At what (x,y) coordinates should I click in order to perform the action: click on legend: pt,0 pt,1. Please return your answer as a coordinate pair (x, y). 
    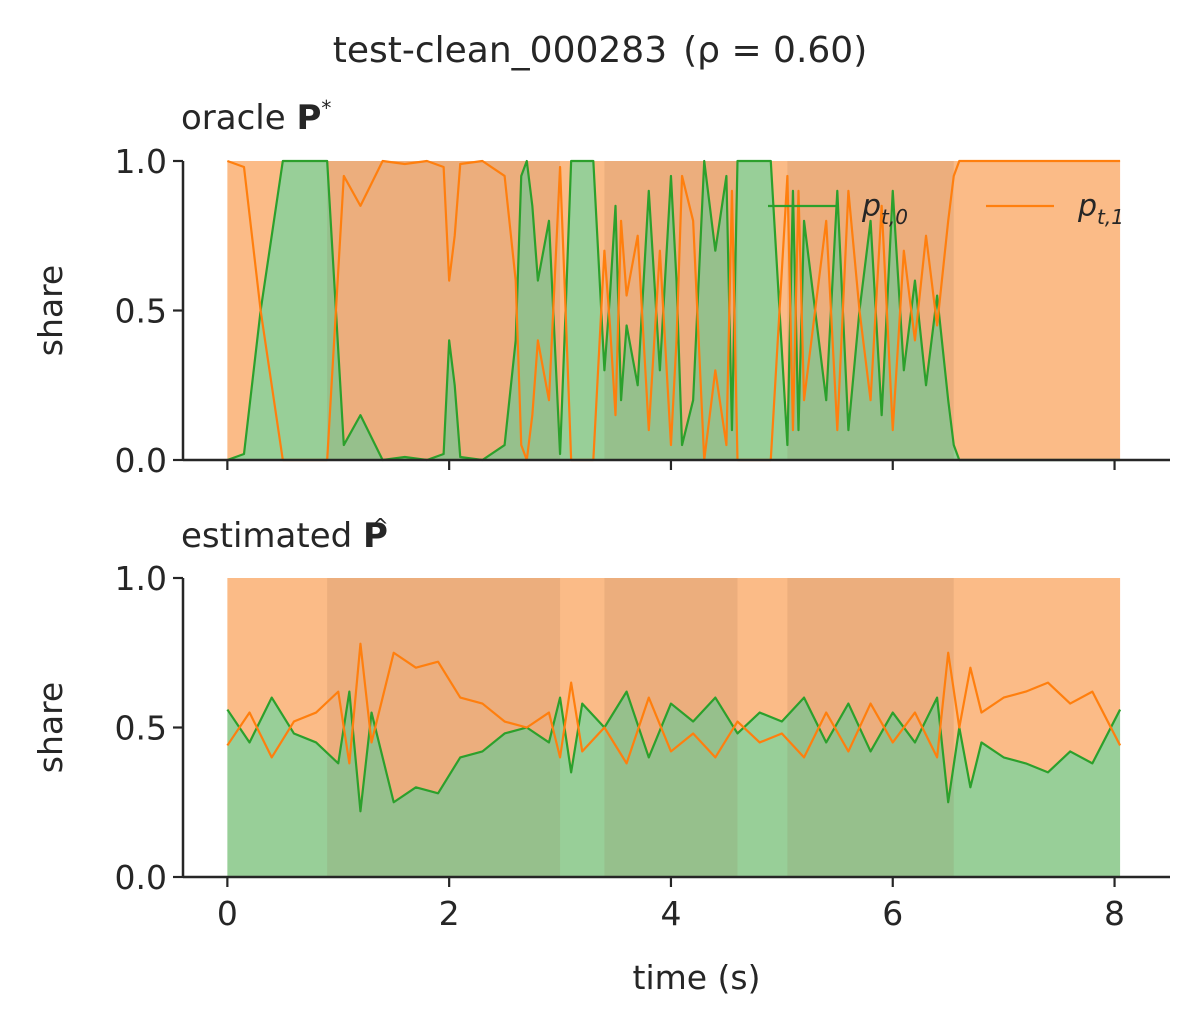
    Looking at the image, I should click on (946, 209).